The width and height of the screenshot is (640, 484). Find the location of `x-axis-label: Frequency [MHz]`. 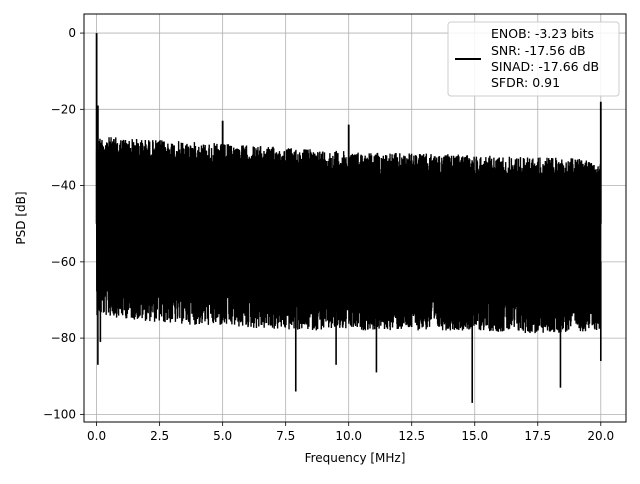

x-axis-label: Frequency [MHz] is located at coordinates (355, 458).